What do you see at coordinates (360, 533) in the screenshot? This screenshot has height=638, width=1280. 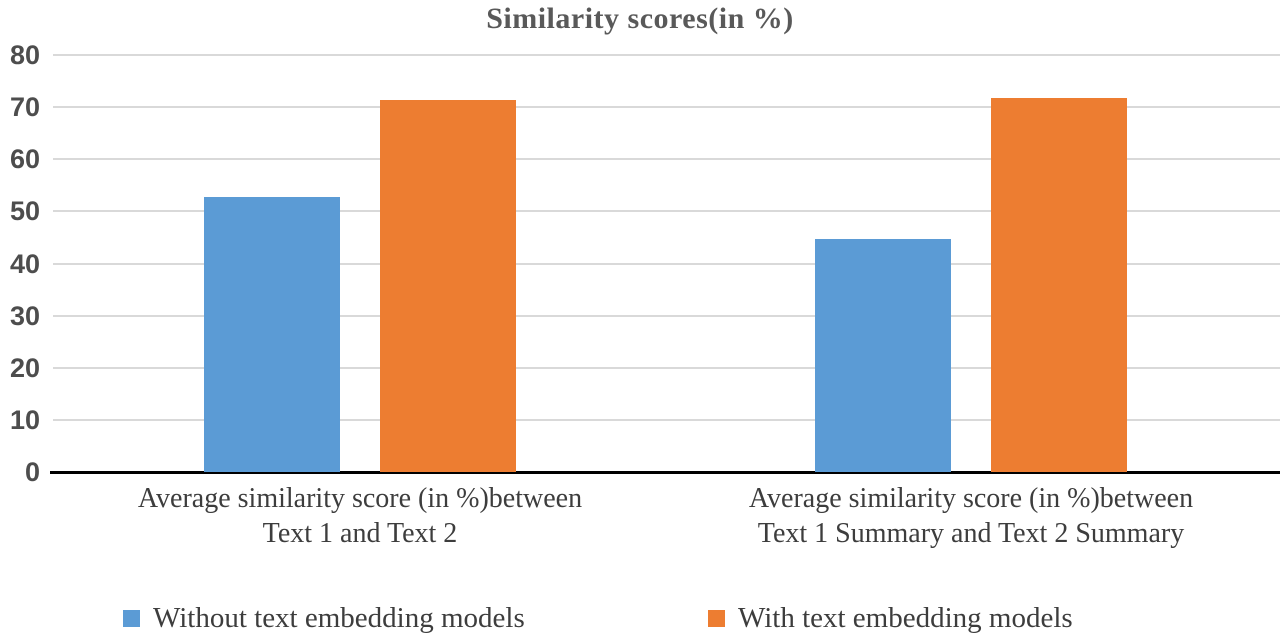 I see `category-label-line2: Text 1 and Text 2` at bounding box center [360, 533].